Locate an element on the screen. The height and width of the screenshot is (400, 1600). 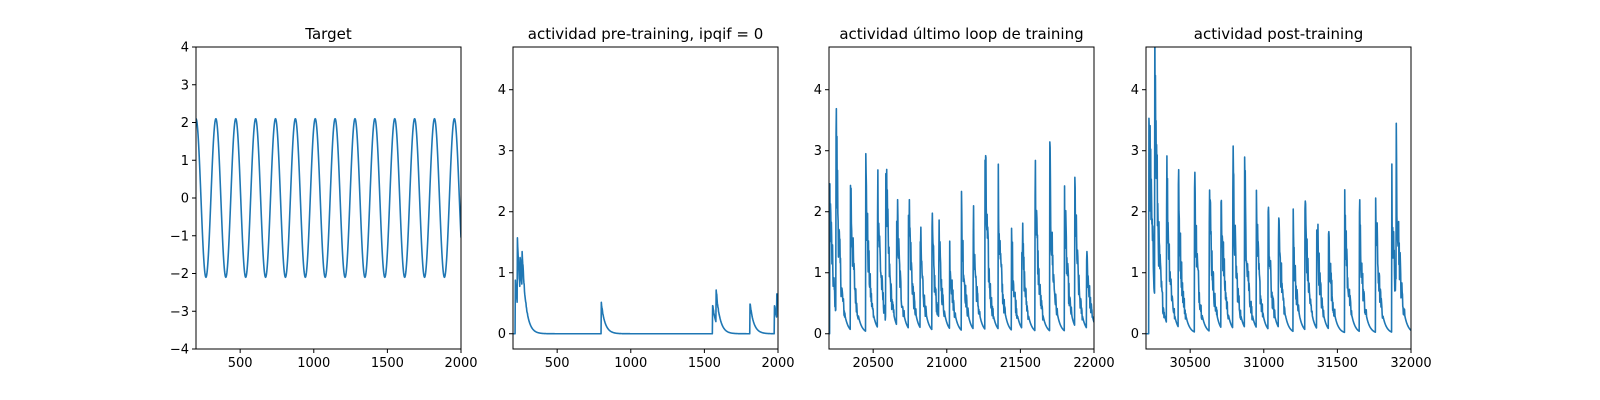
y-tick-label: −4 is located at coordinates (179, 350).